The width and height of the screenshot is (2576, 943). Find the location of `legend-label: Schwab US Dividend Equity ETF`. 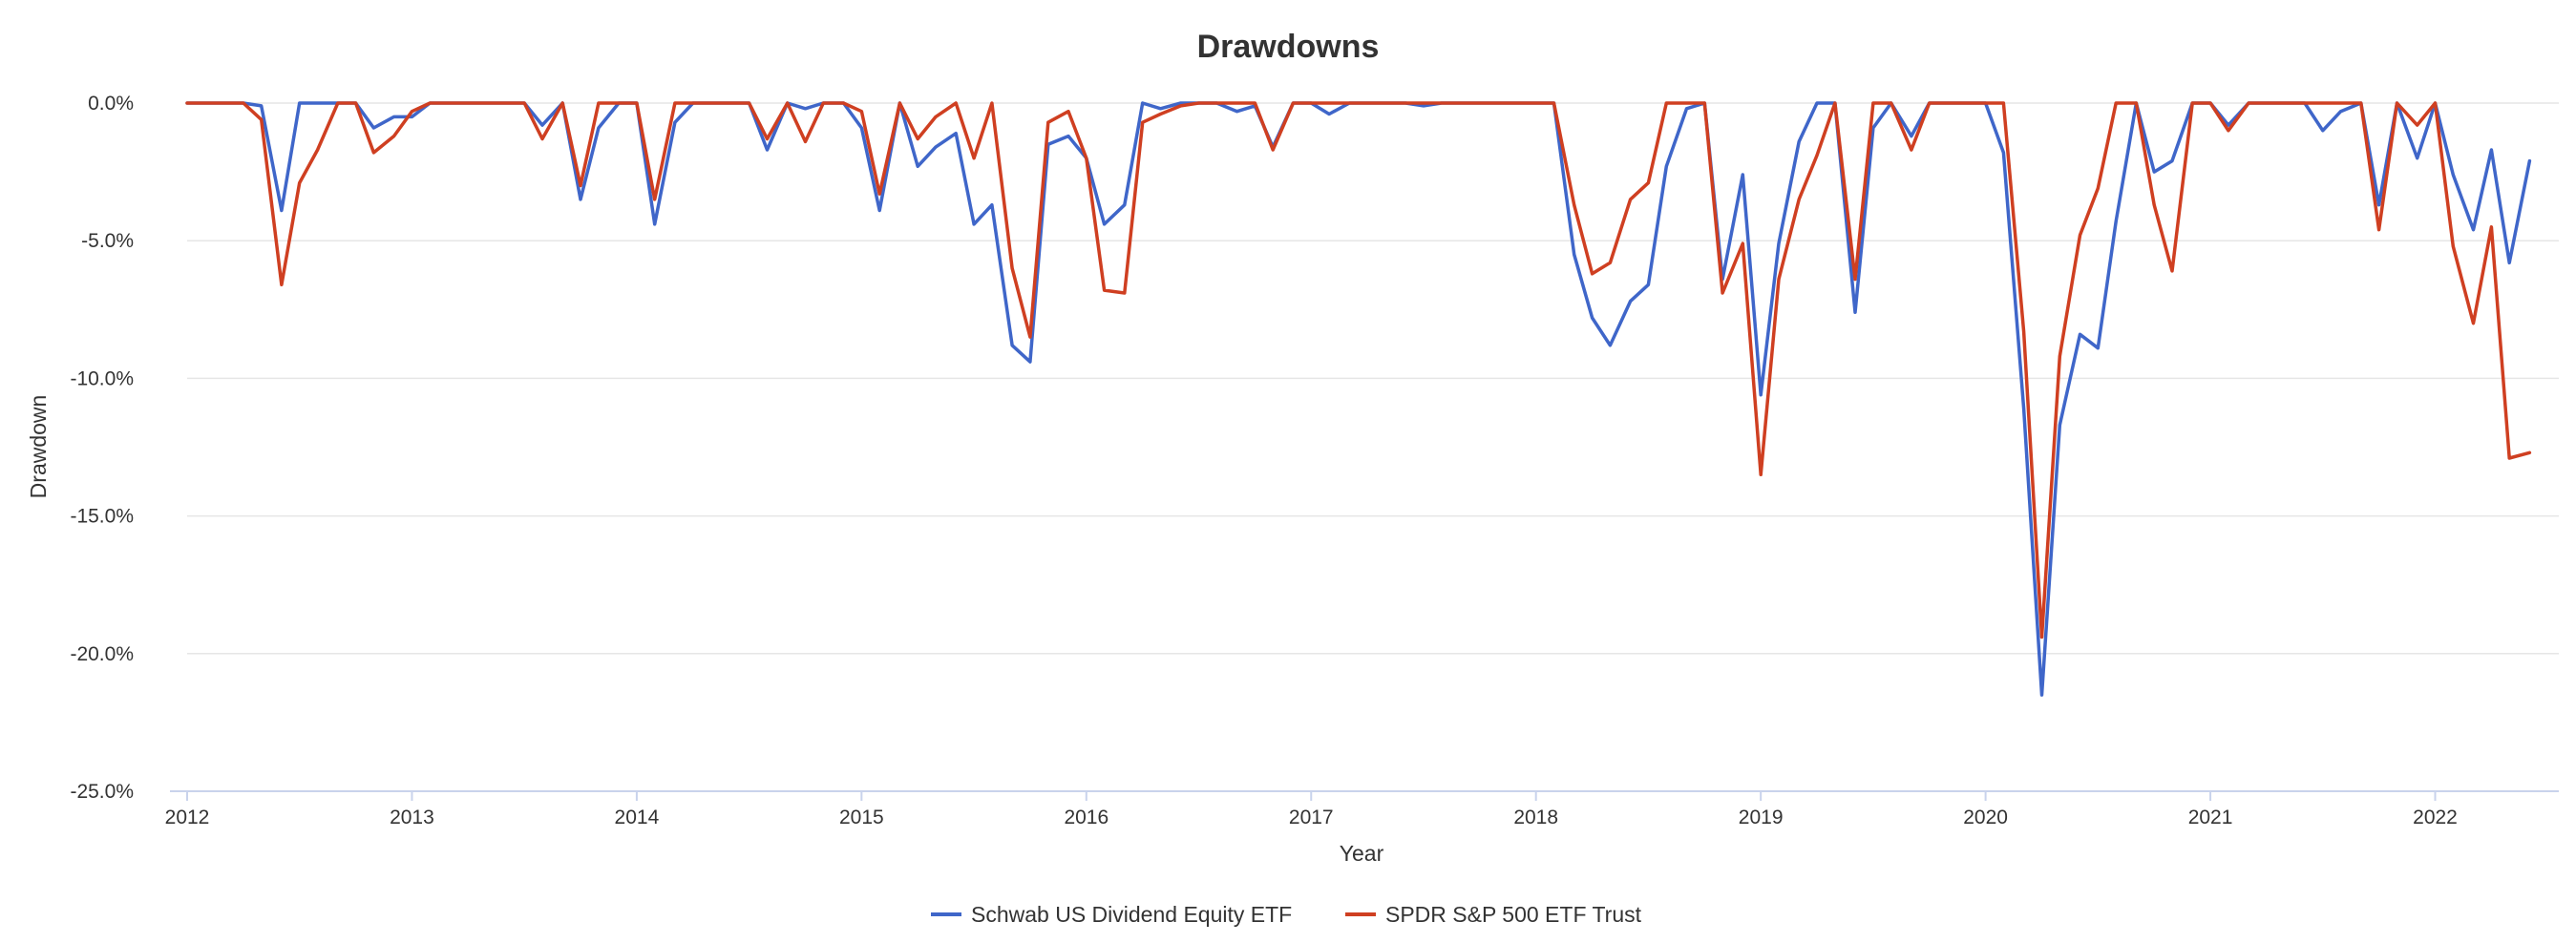

legend-label: Schwab US Dividend Equity ETF is located at coordinates (1131, 914).